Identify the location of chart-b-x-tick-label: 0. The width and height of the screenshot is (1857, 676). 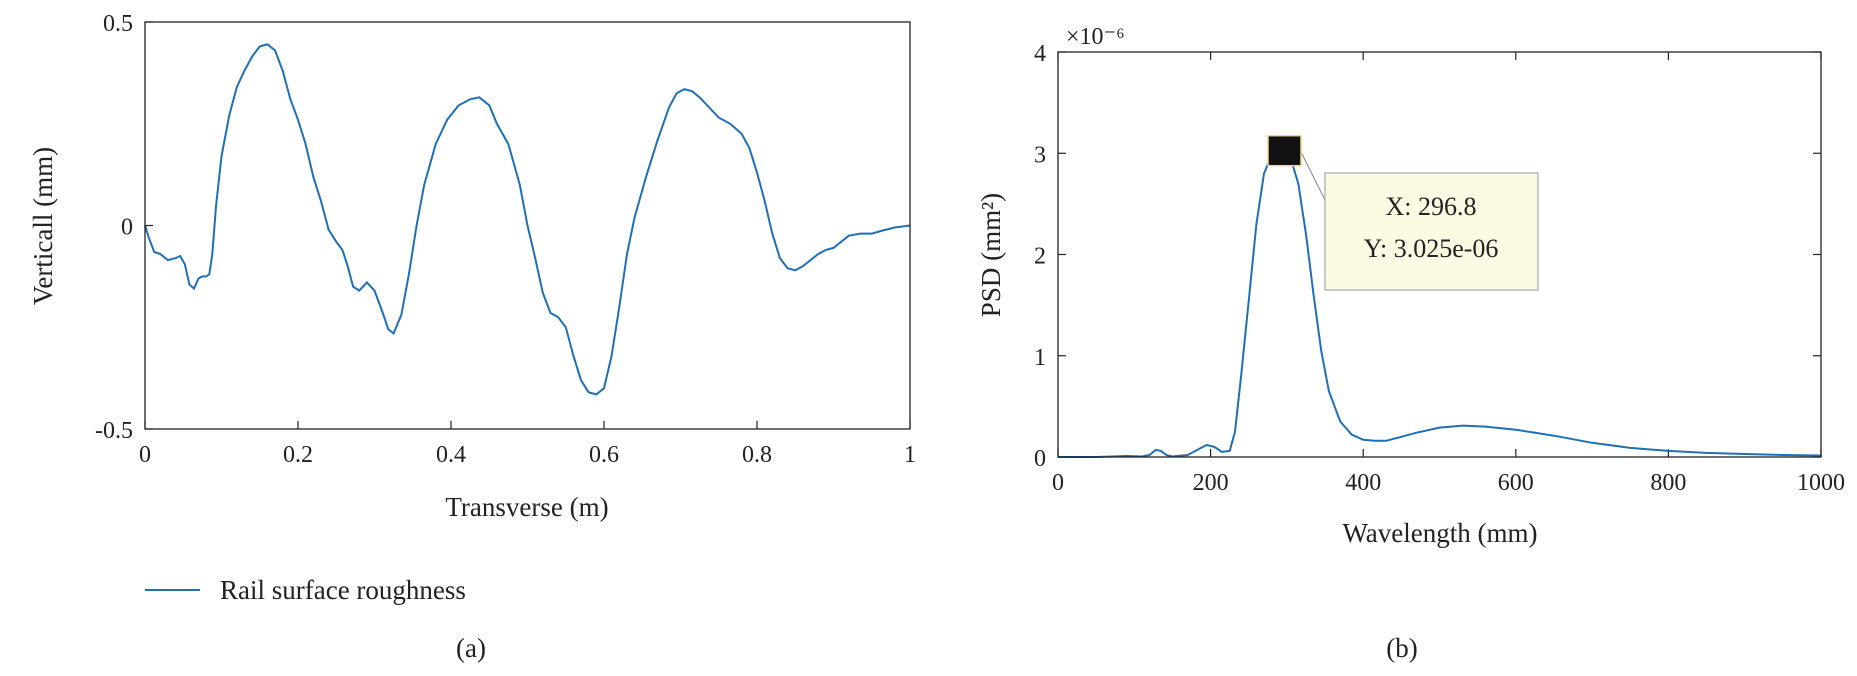
(1058, 483).